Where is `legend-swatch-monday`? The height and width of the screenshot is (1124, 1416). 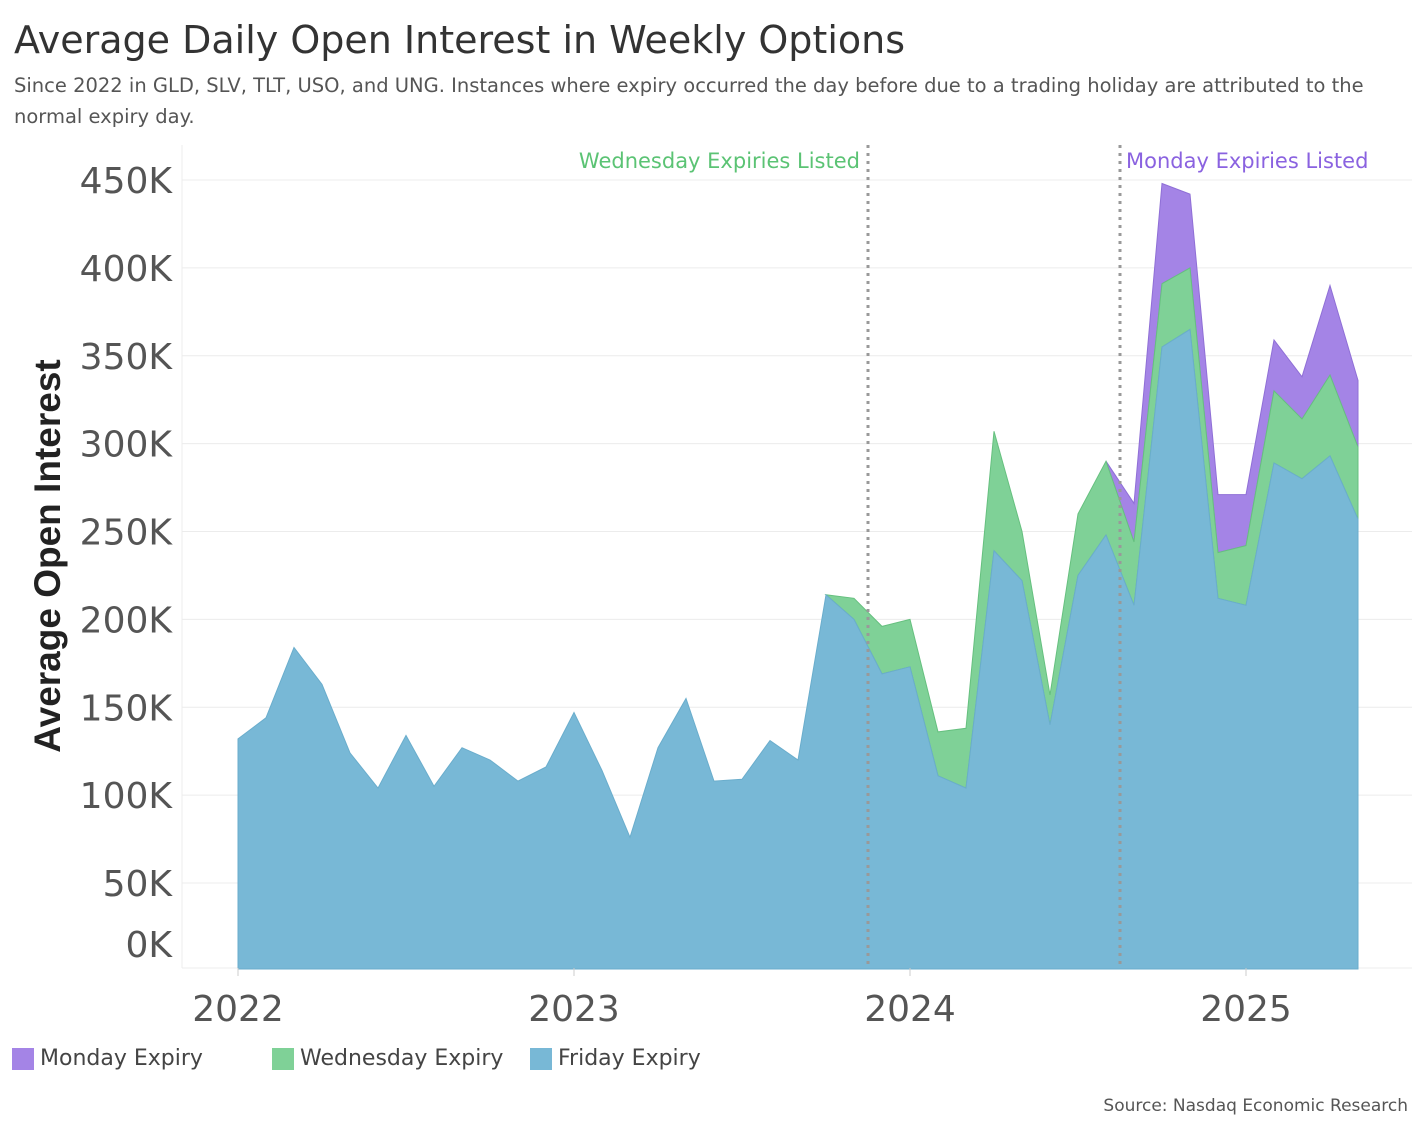
legend-swatch-monday is located at coordinates (23, 1058).